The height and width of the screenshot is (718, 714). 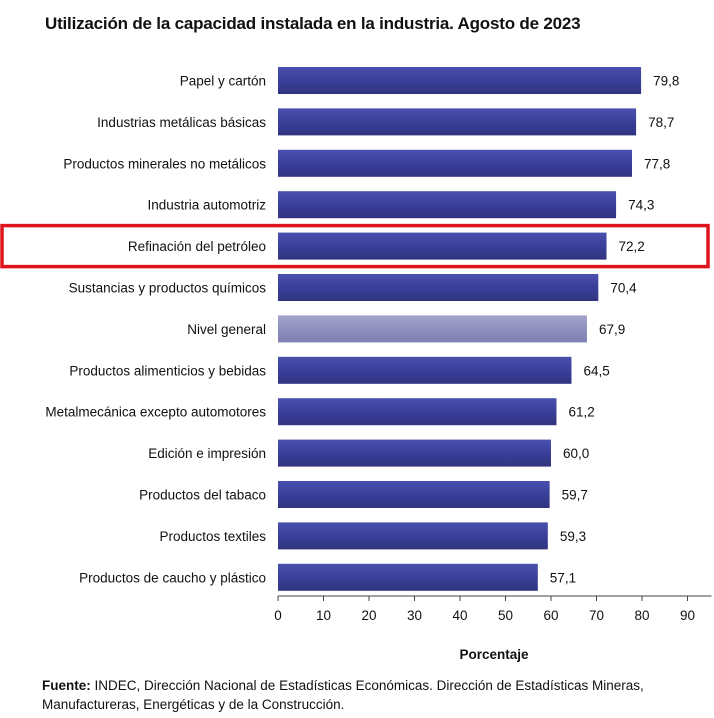 What do you see at coordinates (666, 81) in the screenshot?
I see `value-label: 79,8` at bounding box center [666, 81].